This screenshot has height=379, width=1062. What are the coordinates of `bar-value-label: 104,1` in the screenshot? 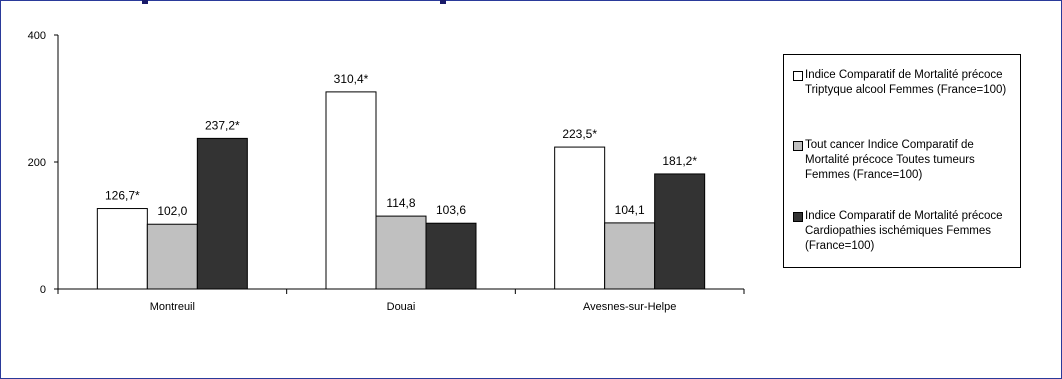 It's located at (630, 210).